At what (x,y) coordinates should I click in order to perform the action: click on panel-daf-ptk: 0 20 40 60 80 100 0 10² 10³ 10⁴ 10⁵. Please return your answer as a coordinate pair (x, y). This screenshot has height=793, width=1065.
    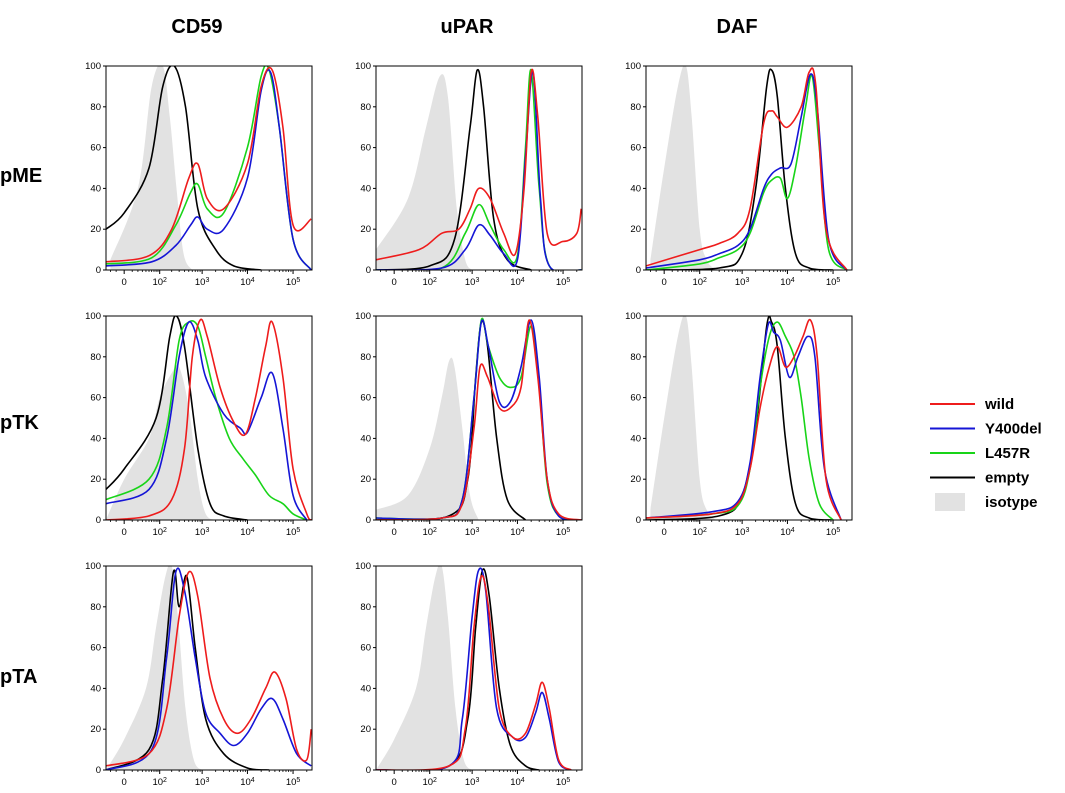
    Looking at the image, I should click on (739, 425).